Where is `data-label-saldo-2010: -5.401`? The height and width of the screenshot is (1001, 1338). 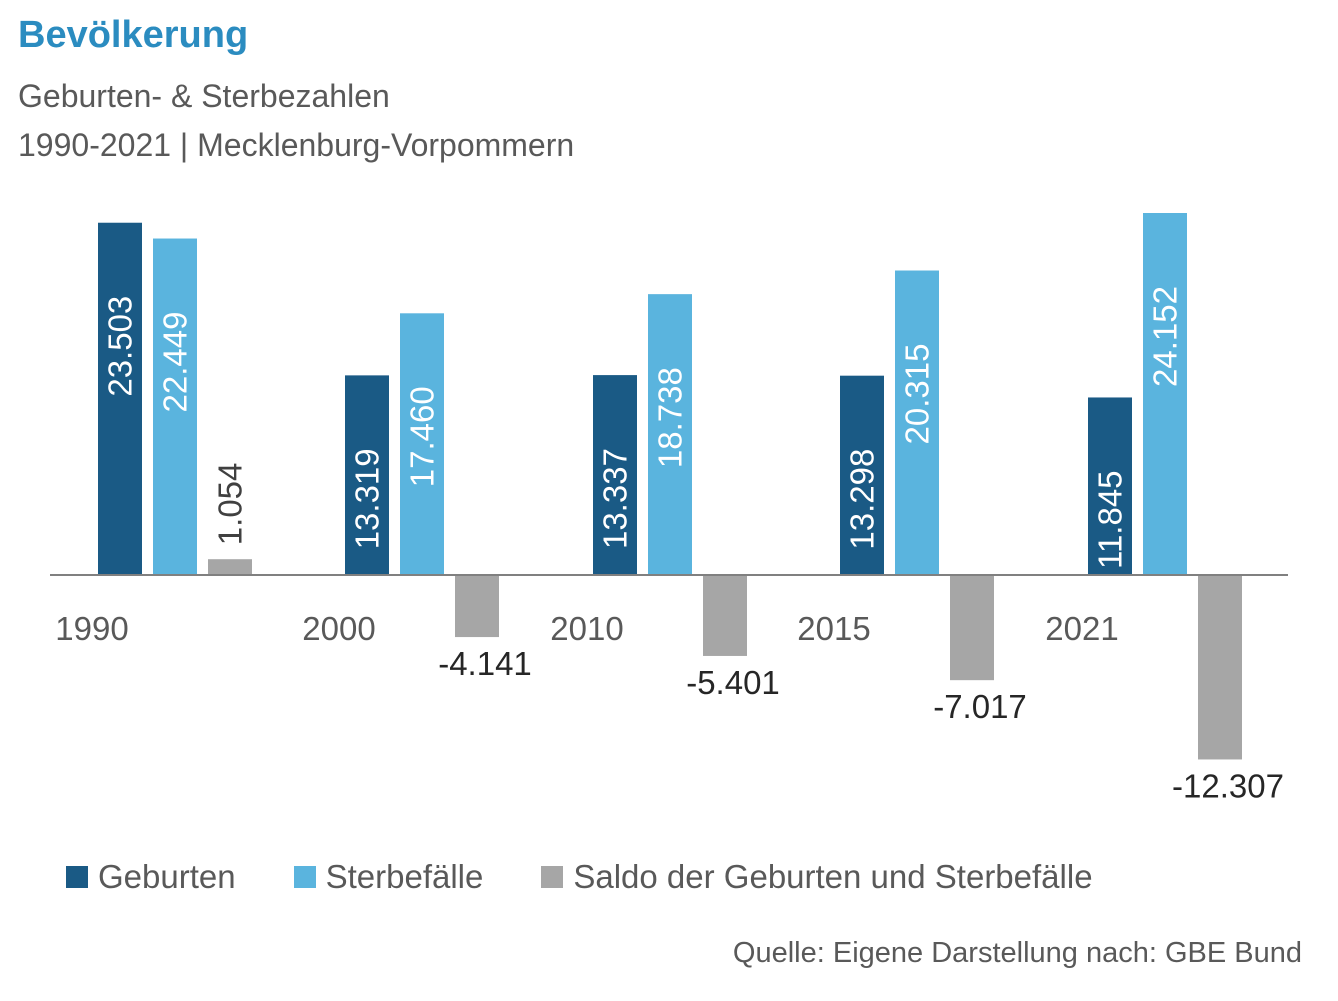 data-label-saldo-2010: -5.401 is located at coordinates (733, 682).